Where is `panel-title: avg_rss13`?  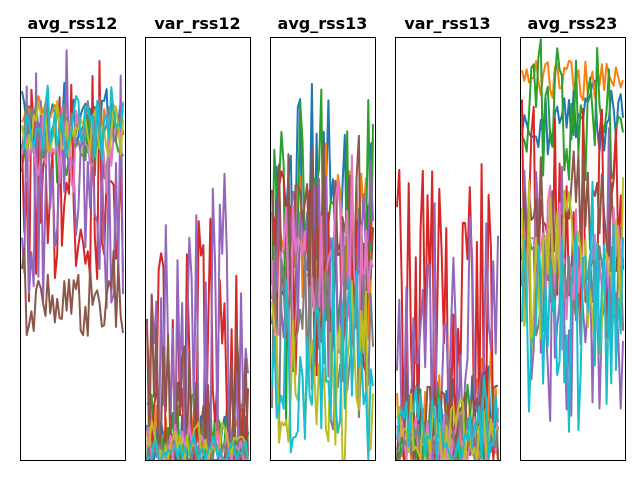
panel-title: avg_rss13 is located at coordinates (323, 23).